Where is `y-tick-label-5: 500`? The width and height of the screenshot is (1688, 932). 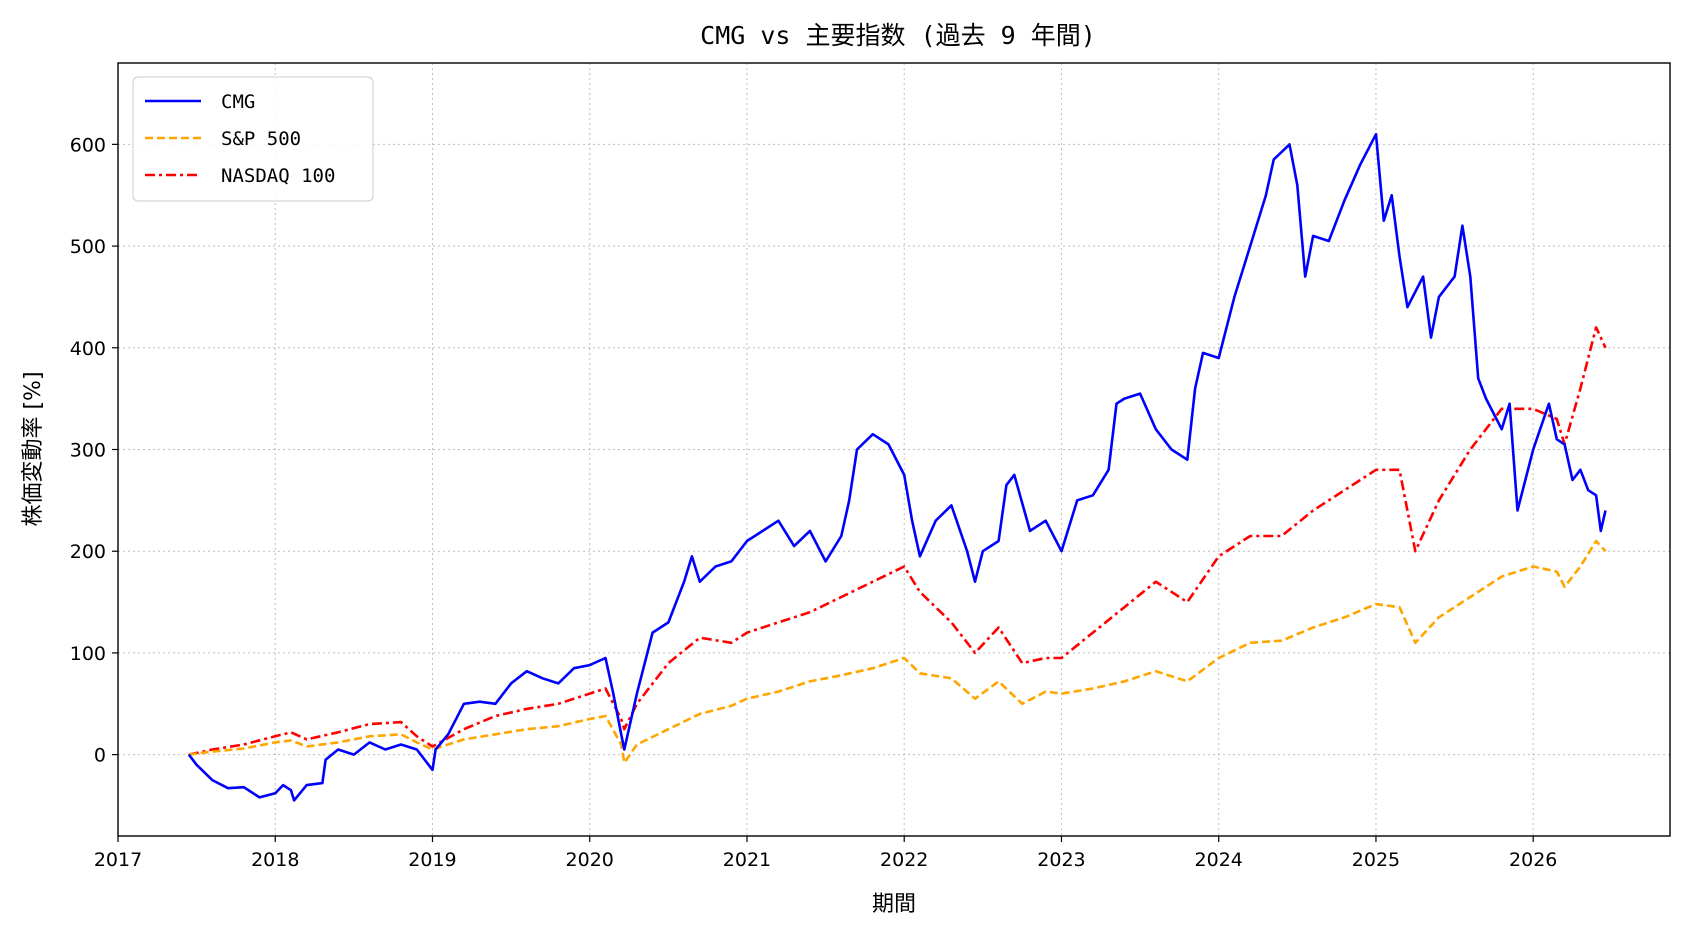
y-tick-label-5: 500 is located at coordinates (88, 247).